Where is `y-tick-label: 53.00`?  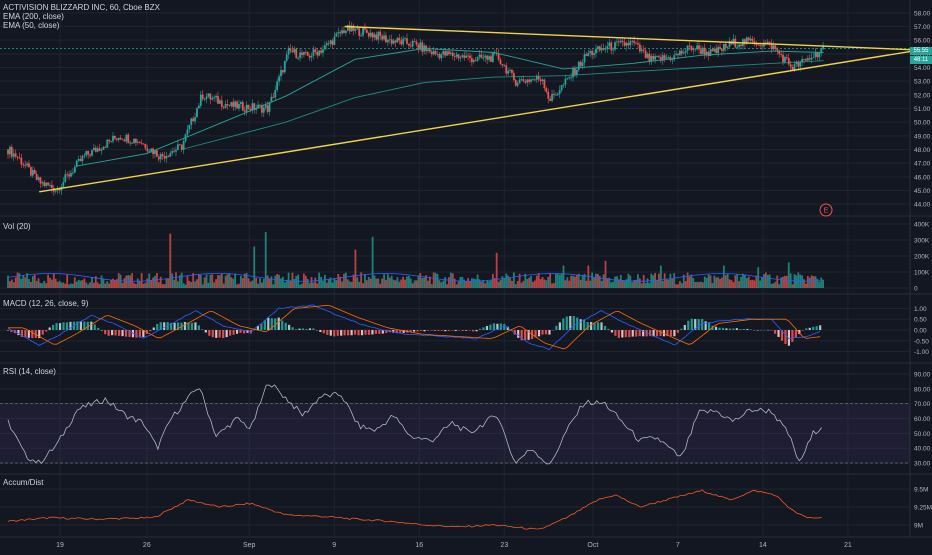 y-tick-label: 53.00 is located at coordinates (922, 82).